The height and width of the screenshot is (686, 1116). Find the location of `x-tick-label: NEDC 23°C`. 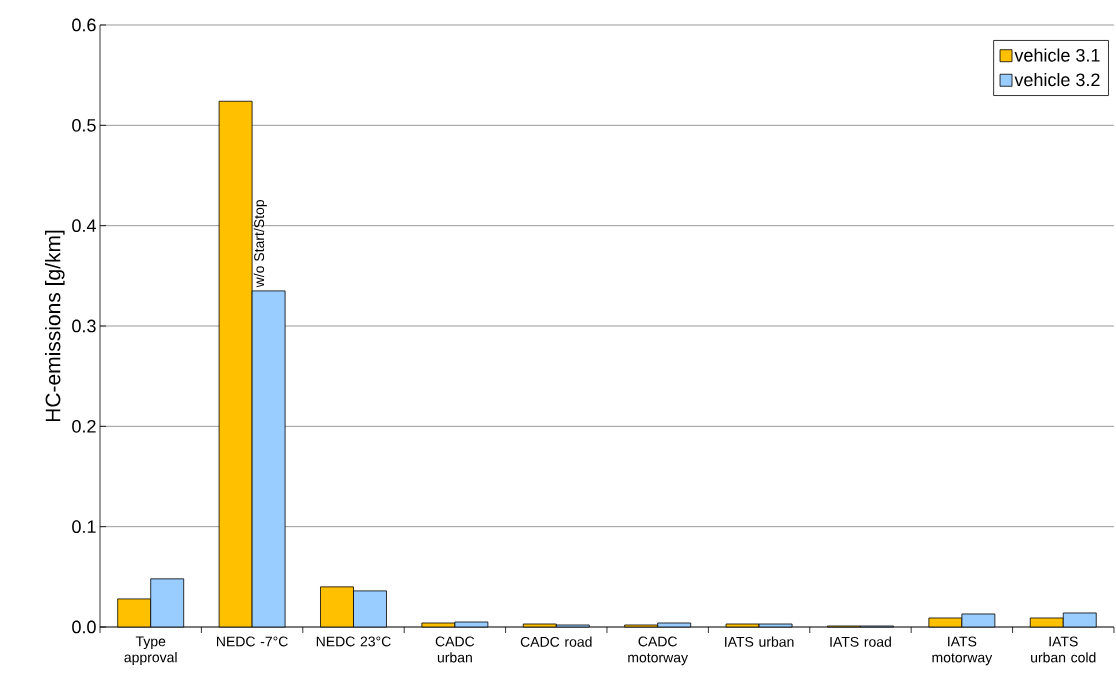

x-tick-label: NEDC 23°C is located at coordinates (353, 641).